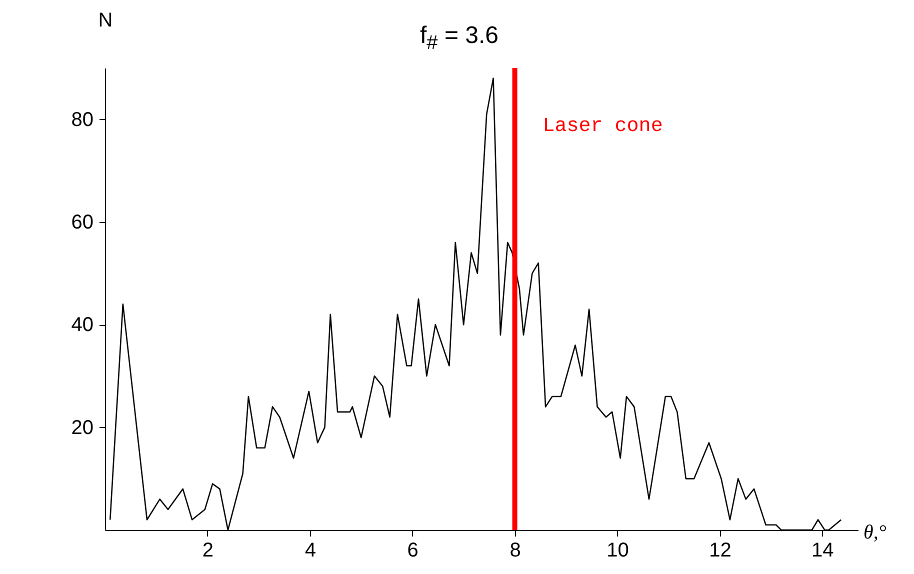  What do you see at coordinates (82, 325) in the screenshot?
I see `y-tick-label: 40` at bounding box center [82, 325].